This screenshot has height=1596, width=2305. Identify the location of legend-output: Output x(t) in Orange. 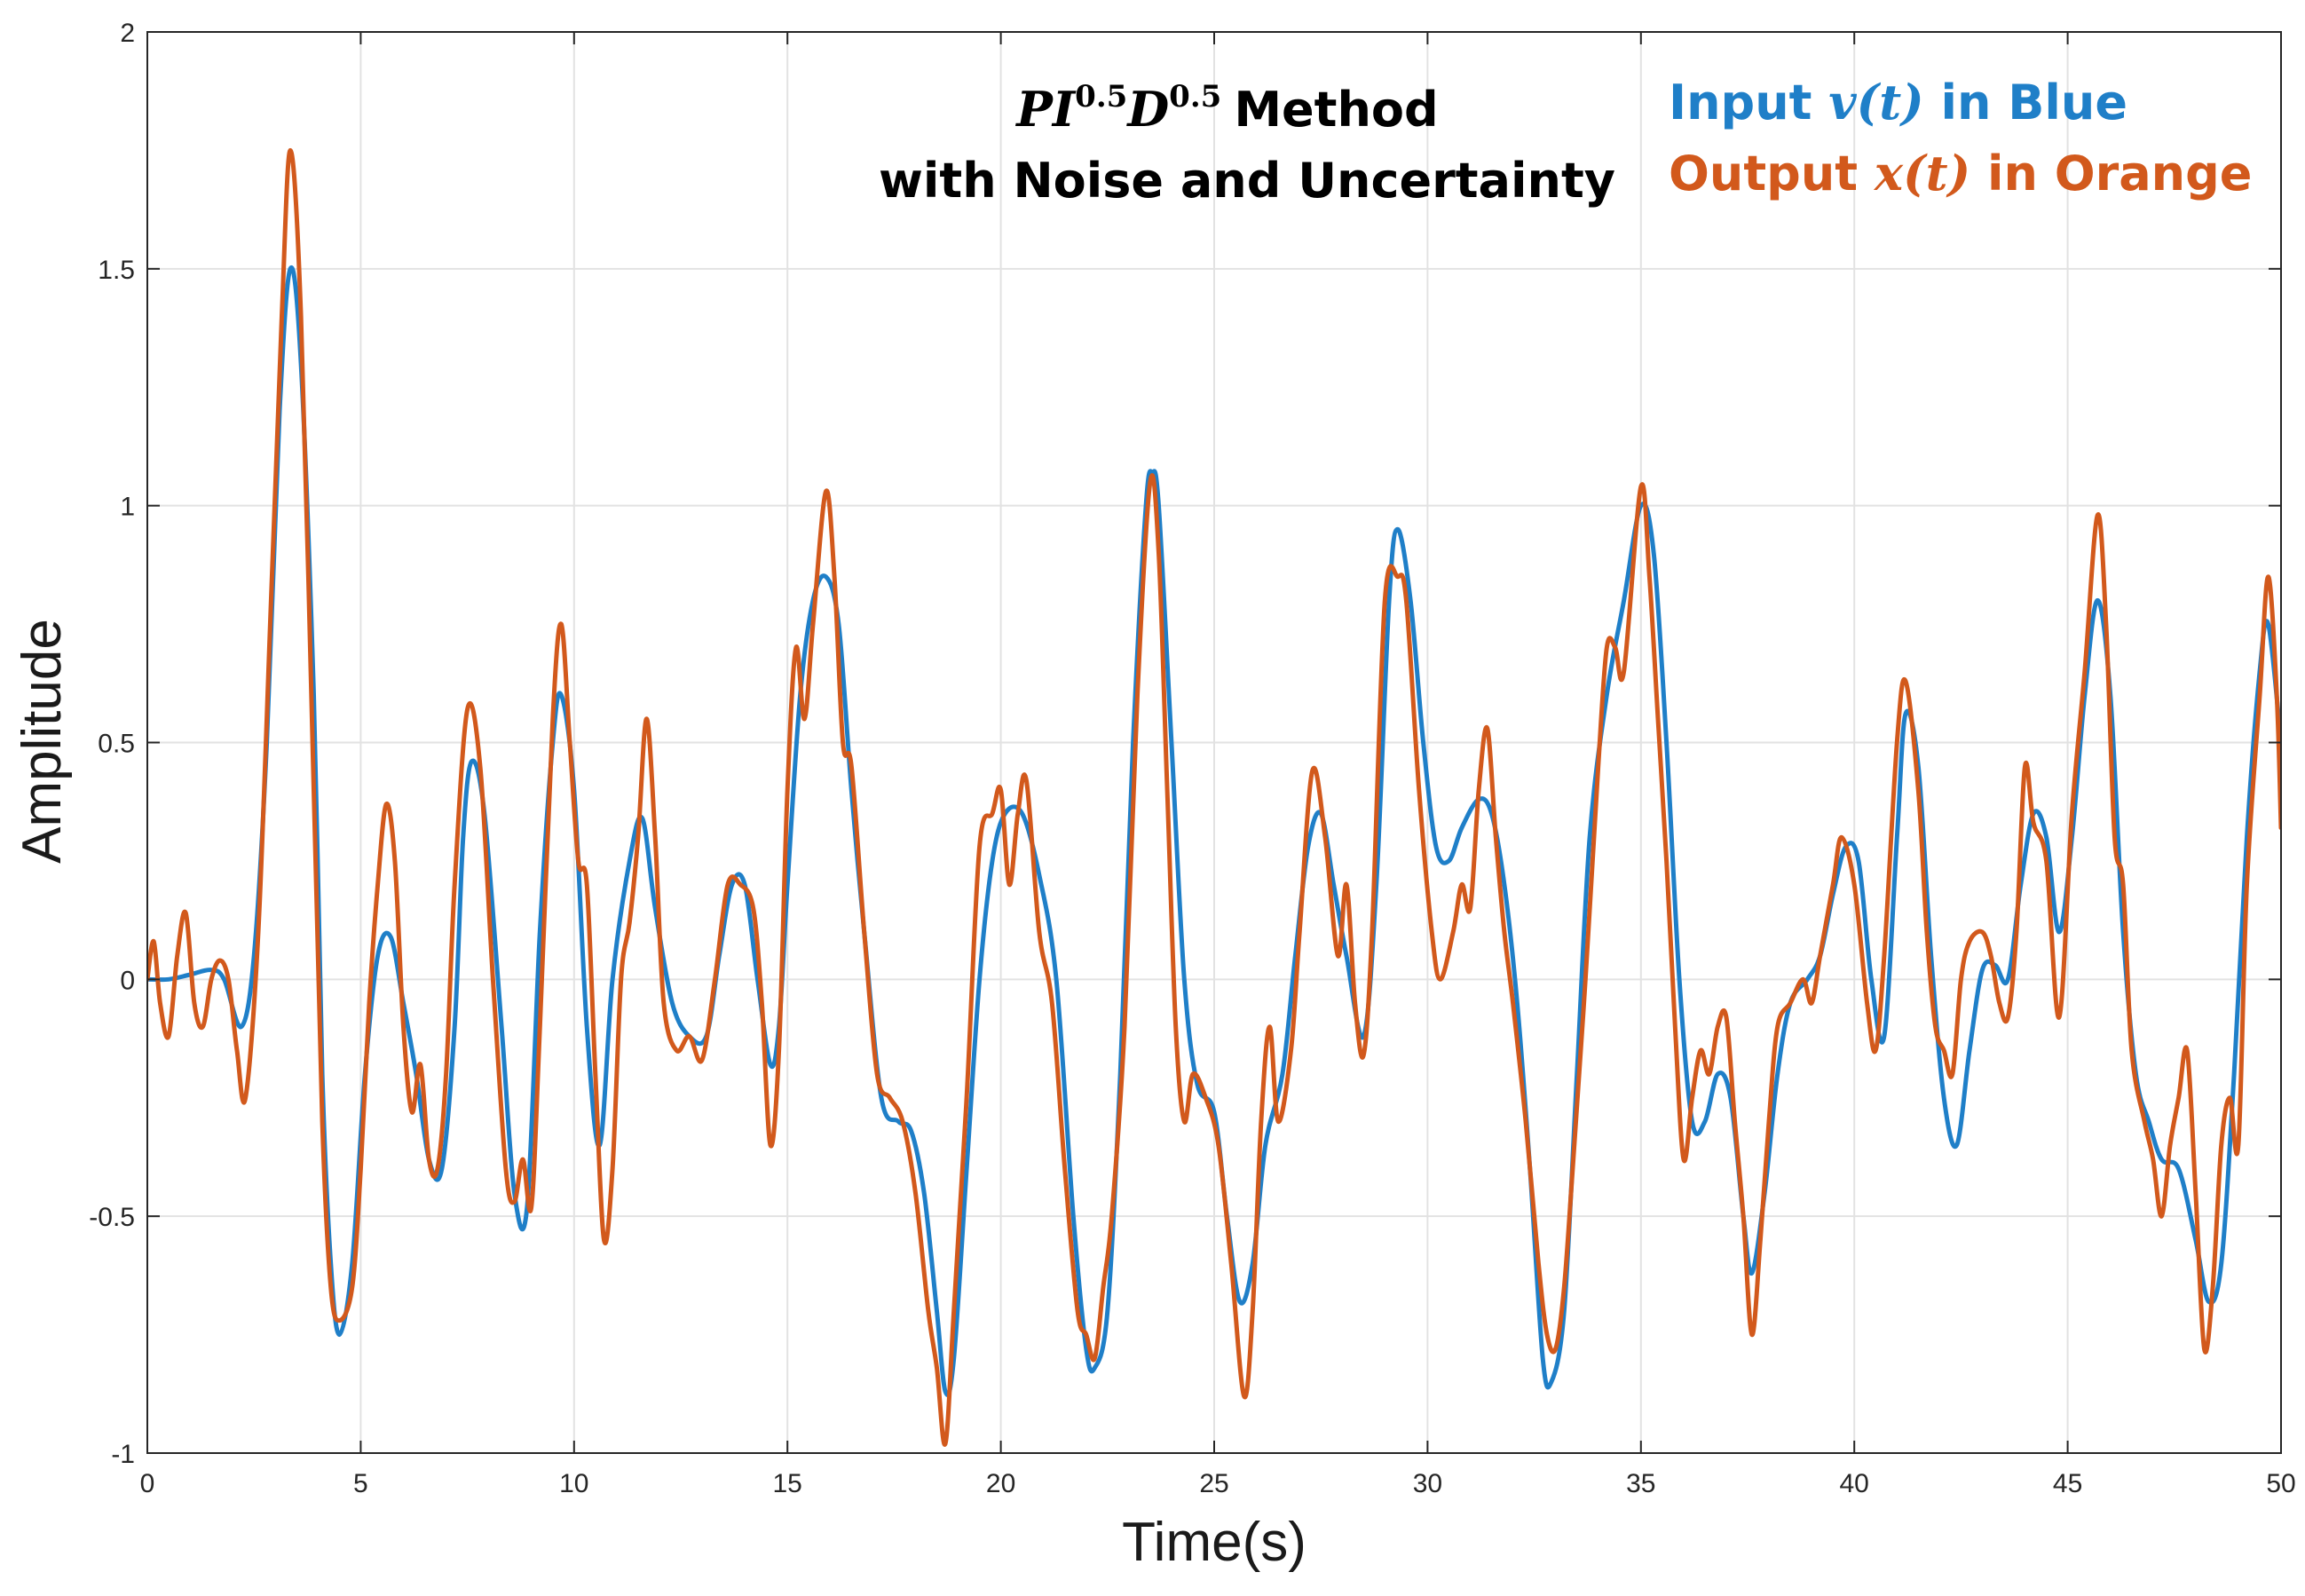
(1961, 173).